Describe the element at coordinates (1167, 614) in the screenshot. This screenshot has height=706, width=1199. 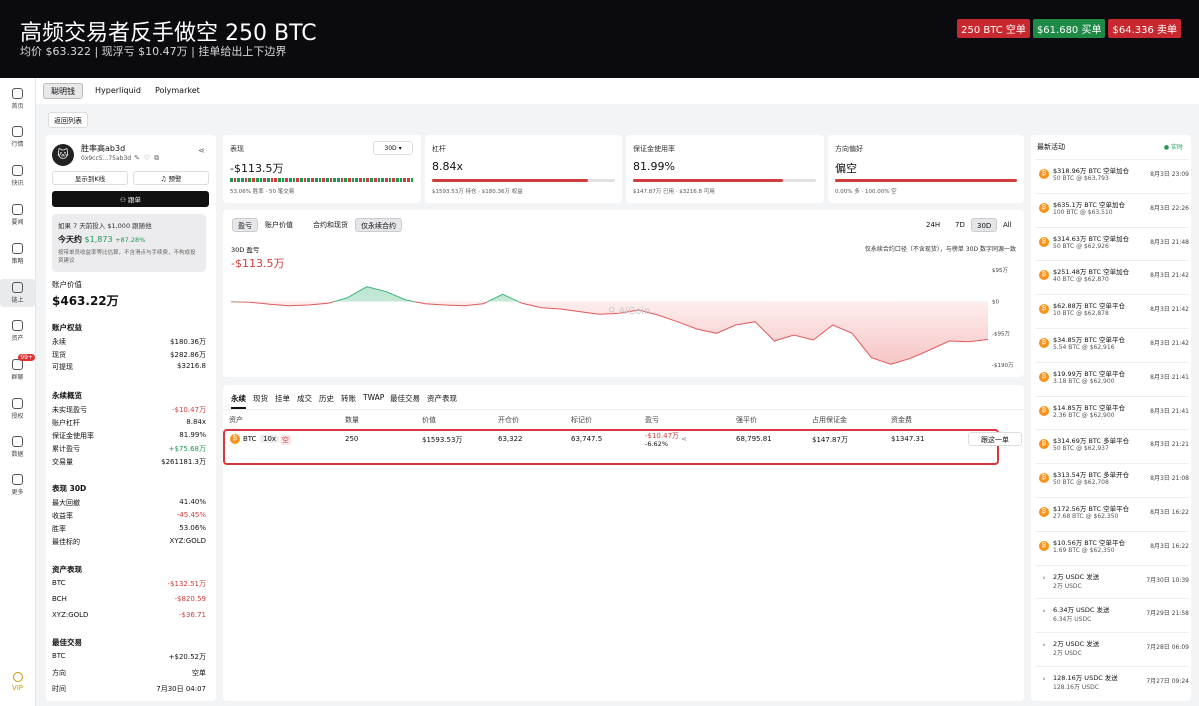
I see `activity-time: 7月29日 21:58` at that location.